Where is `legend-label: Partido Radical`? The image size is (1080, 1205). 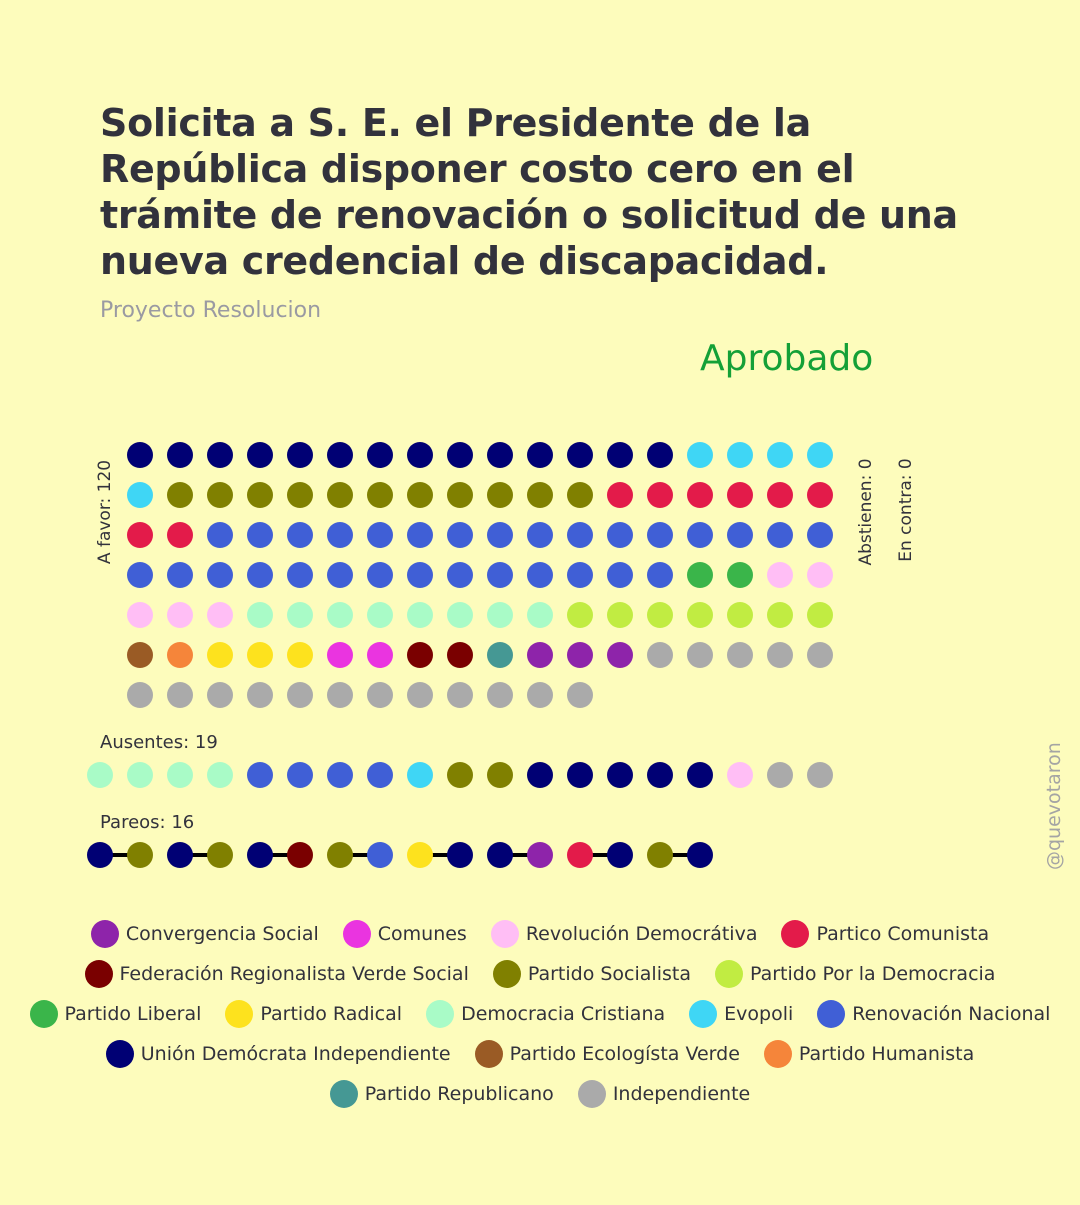 legend-label: Partido Radical is located at coordinates (331, 1014).